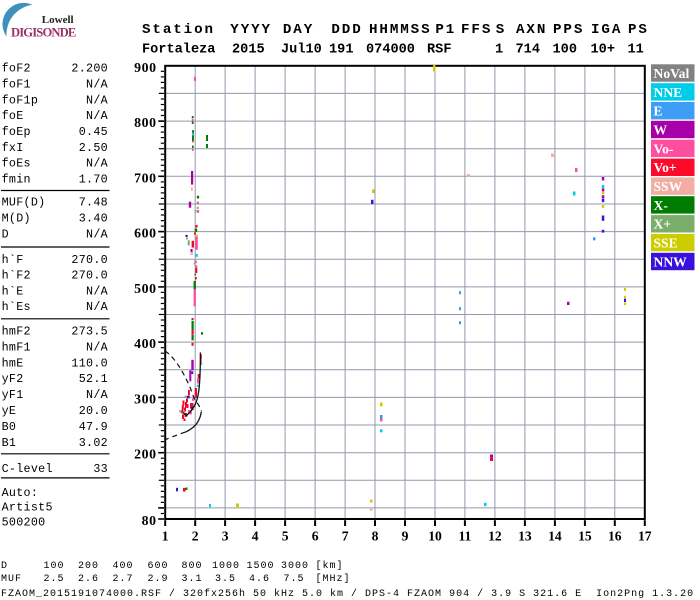  What do you see at coordinates (195, 535) in the screenshot?
I see `svg-text: 2` at bounding box center [195, 535].